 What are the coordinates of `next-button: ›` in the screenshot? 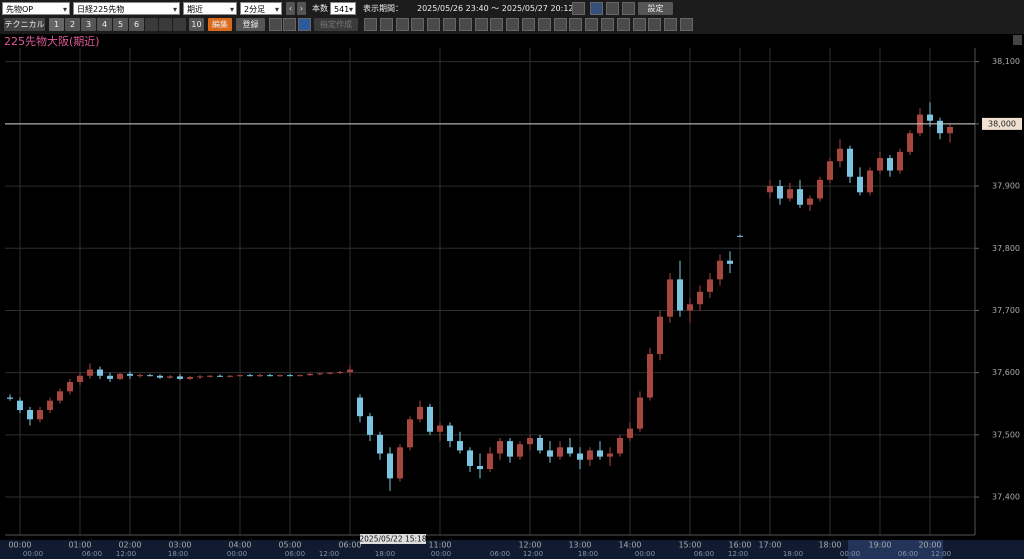 It's located at (301, 8).